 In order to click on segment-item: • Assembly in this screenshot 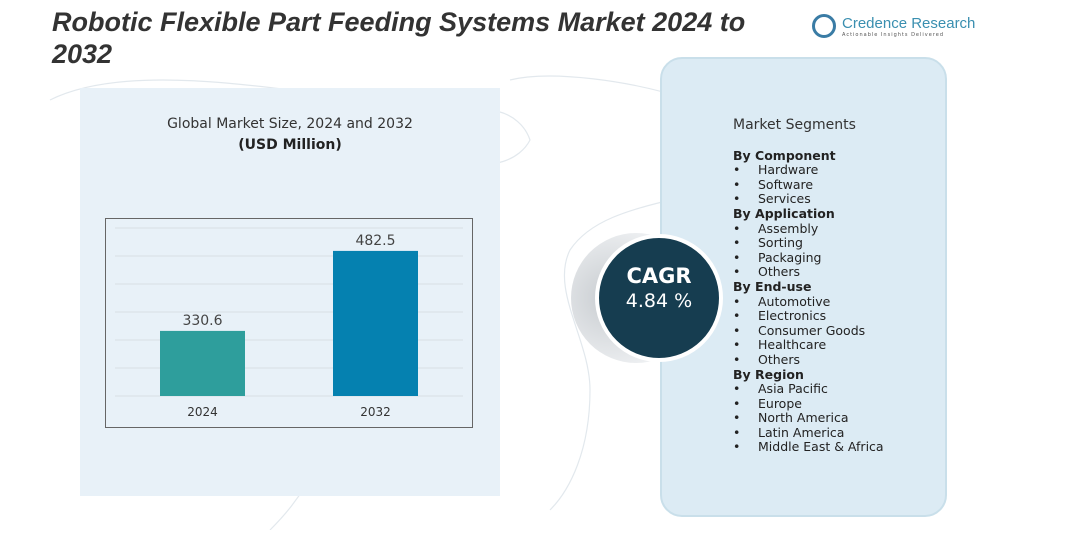, I will do `click(808, 228)`.